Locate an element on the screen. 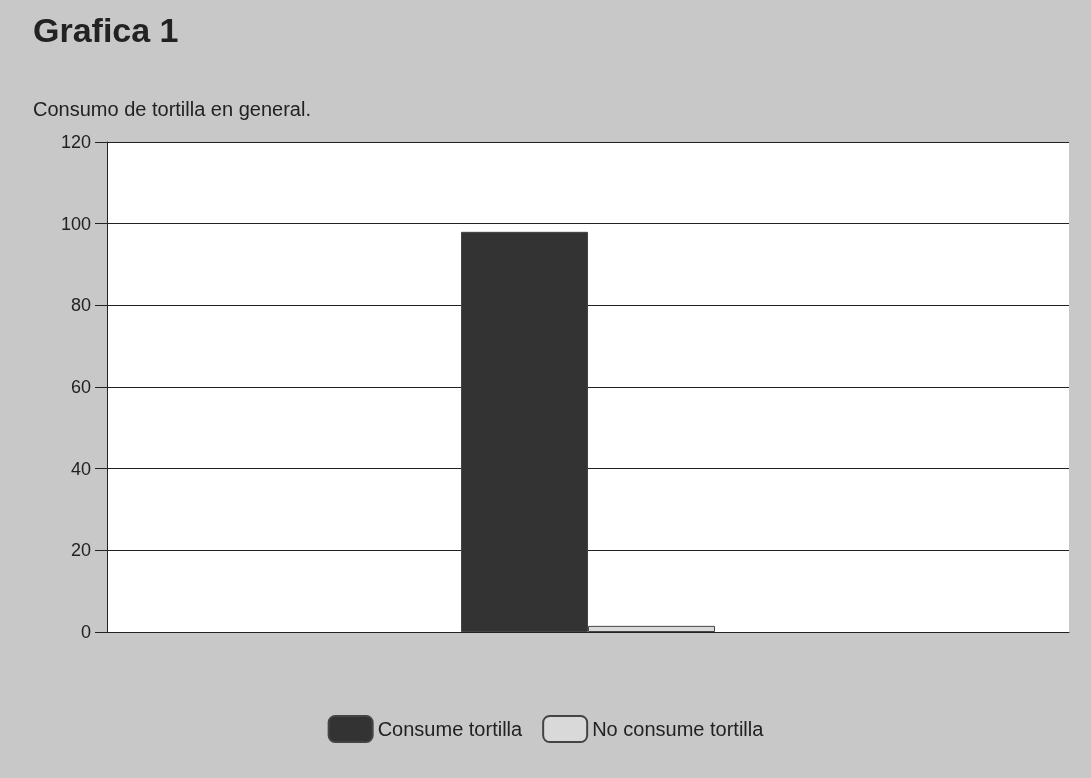 The image size is (1091, 778). legend-label: Consume tortilla is located at coordinates (450, 729).